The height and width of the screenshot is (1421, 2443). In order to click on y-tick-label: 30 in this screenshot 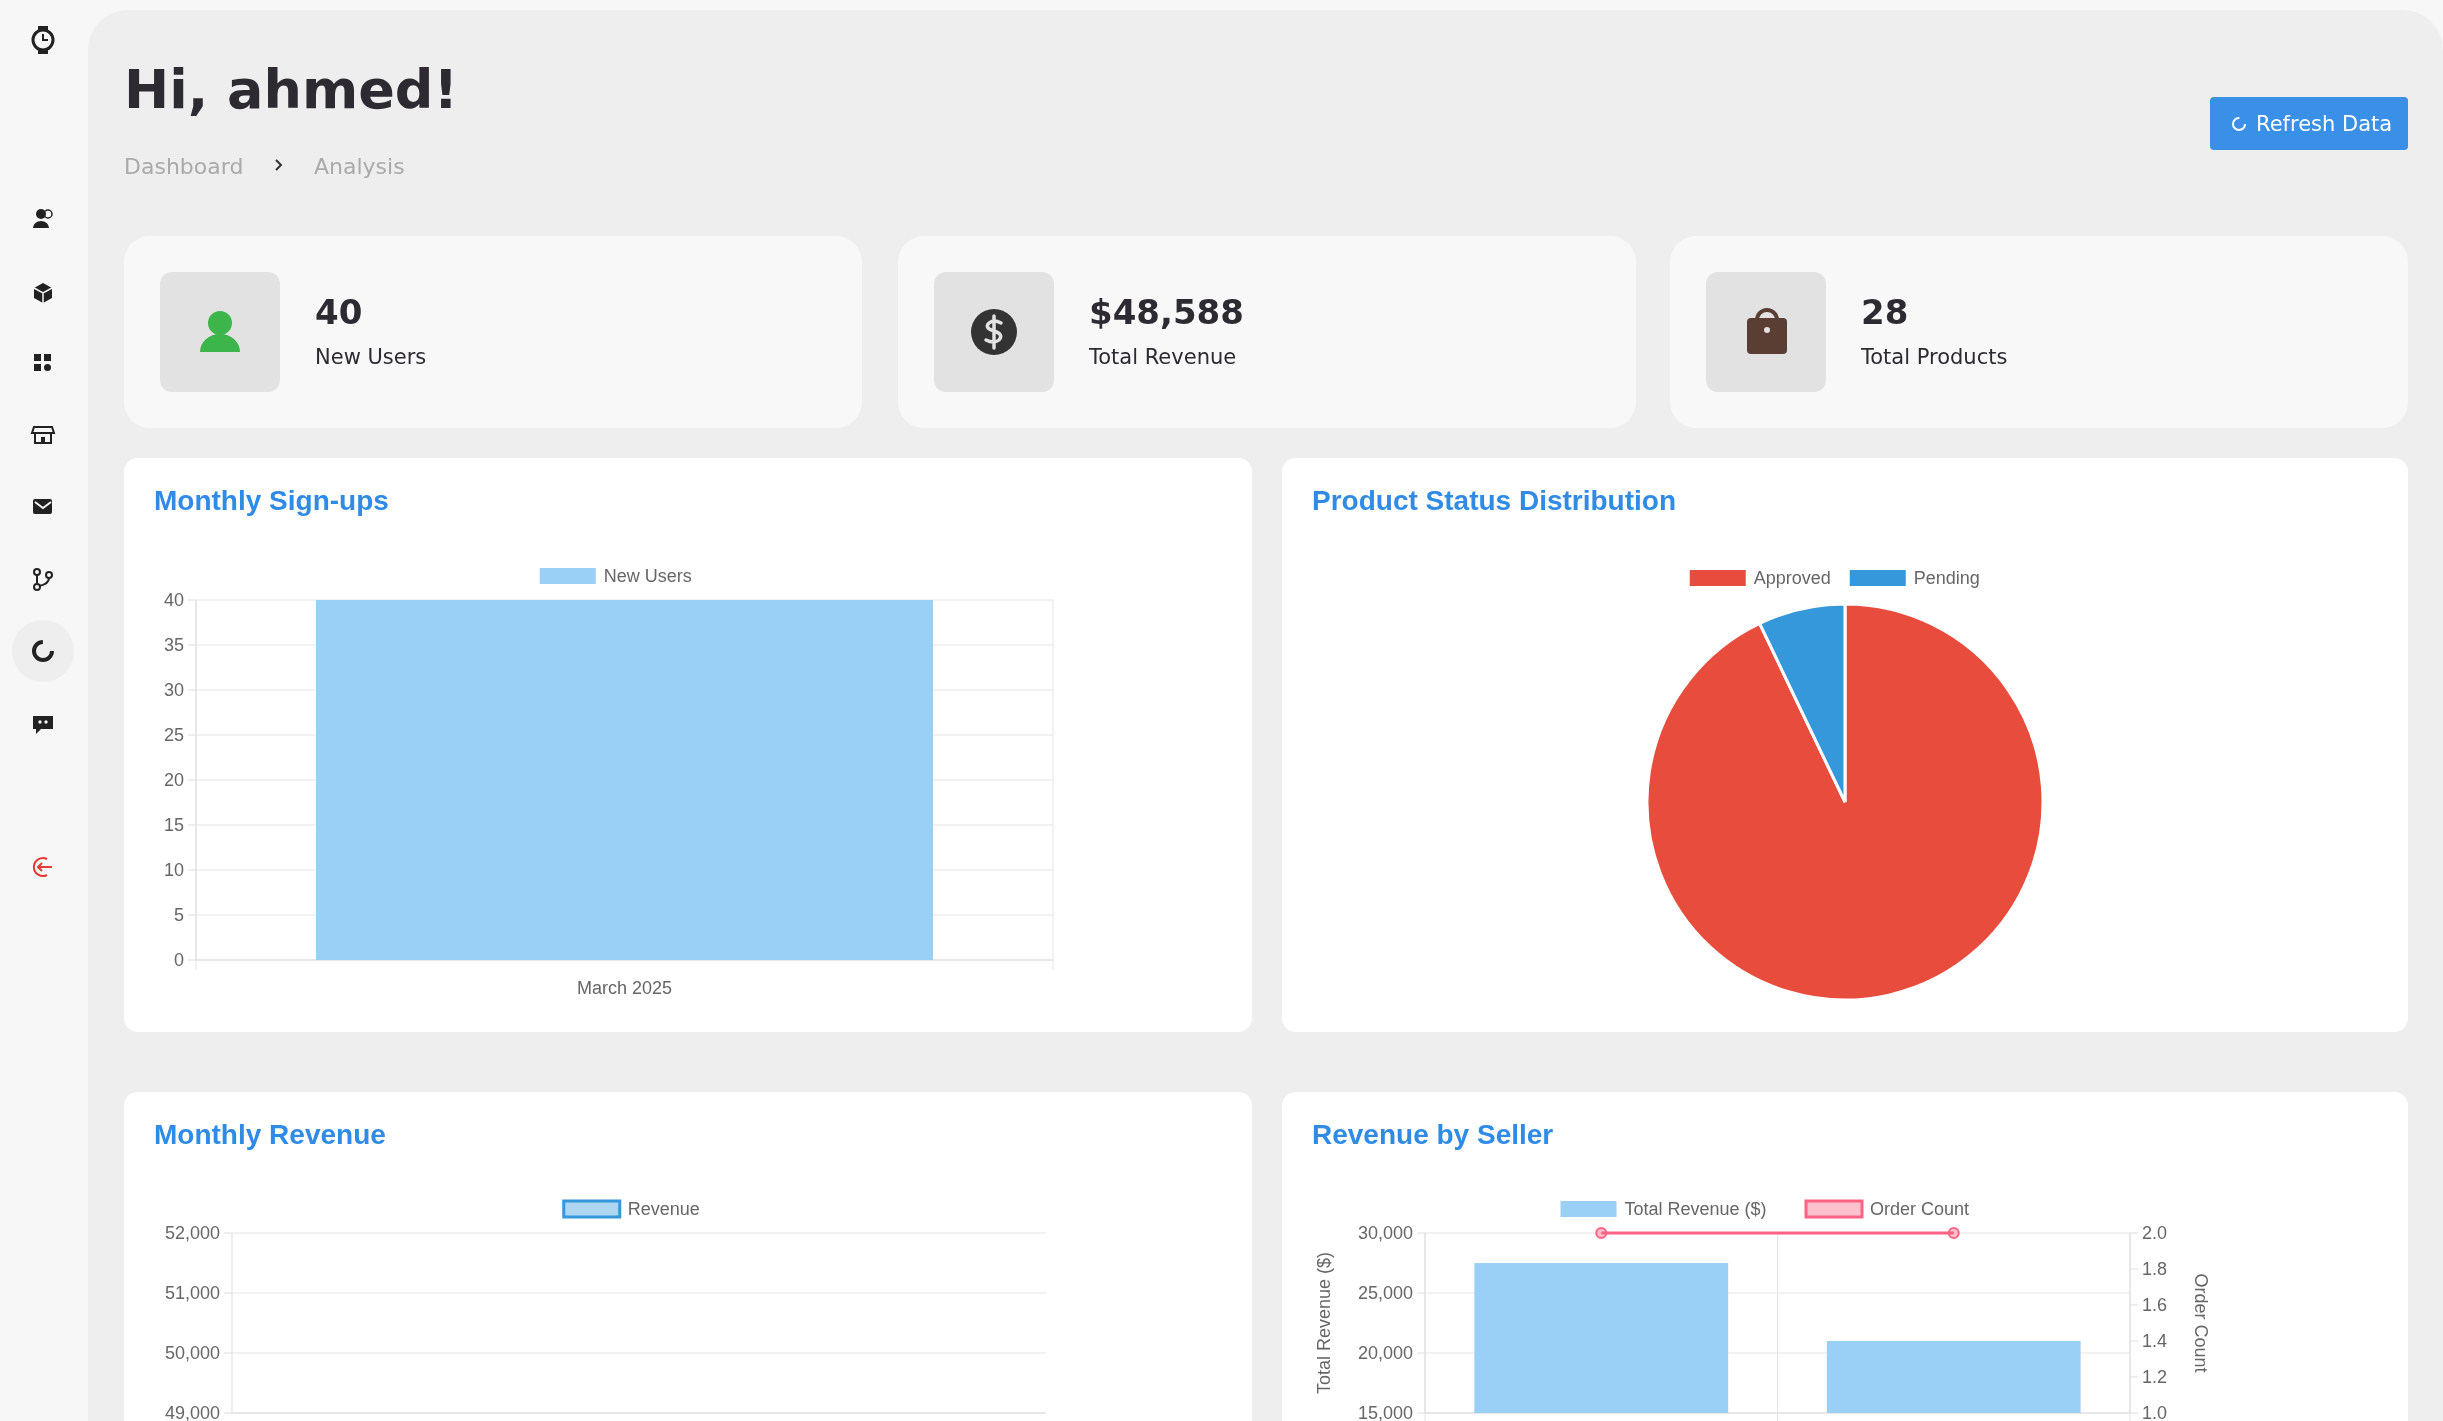, I will do `click(173, 690)`.